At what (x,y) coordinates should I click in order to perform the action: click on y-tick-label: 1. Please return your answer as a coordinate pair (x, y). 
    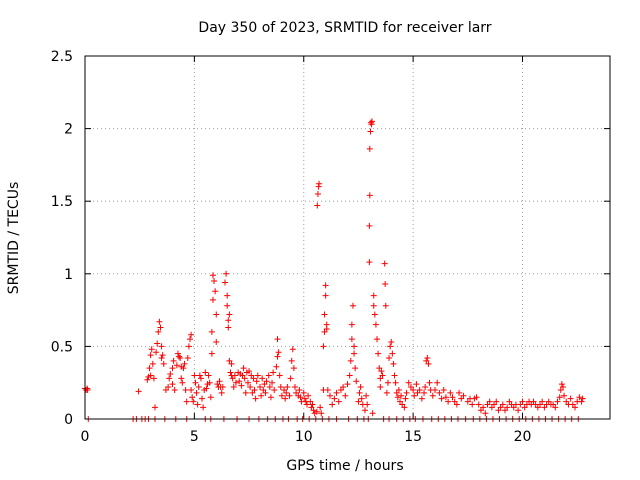
    Looking at the image, I should click on (68, 275).